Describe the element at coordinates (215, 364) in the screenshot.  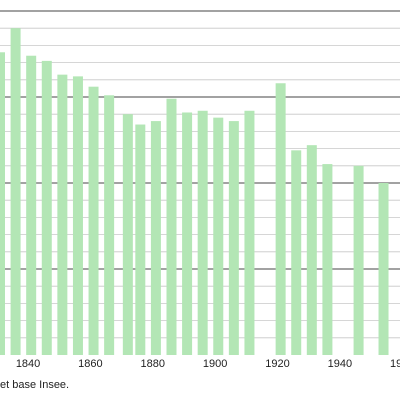
I see `x-tick-label: 1900` at that location.